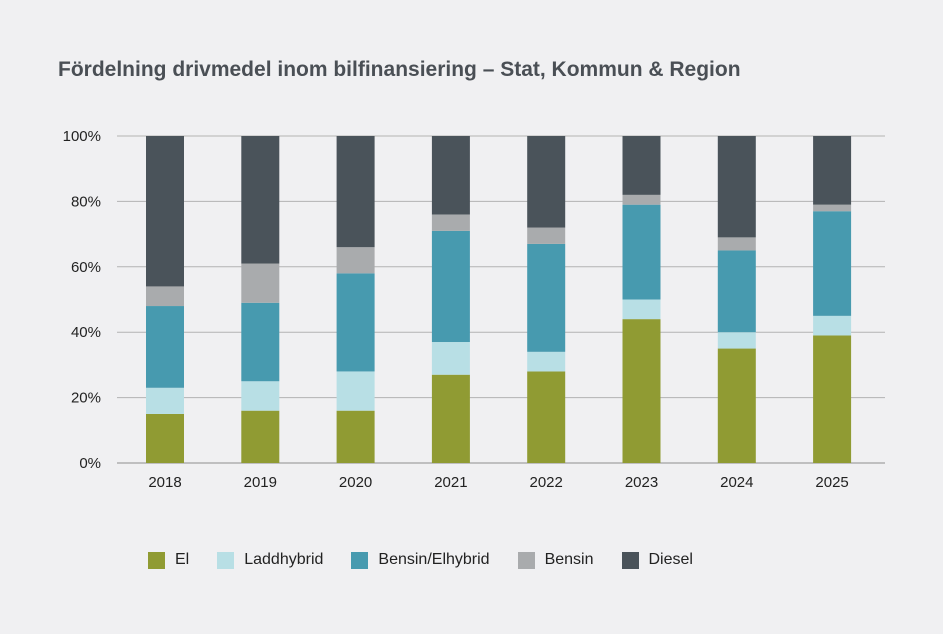 This screenshot has width=943, height=634. I want to click on y-tick-label: 60%, so click(86, 267).